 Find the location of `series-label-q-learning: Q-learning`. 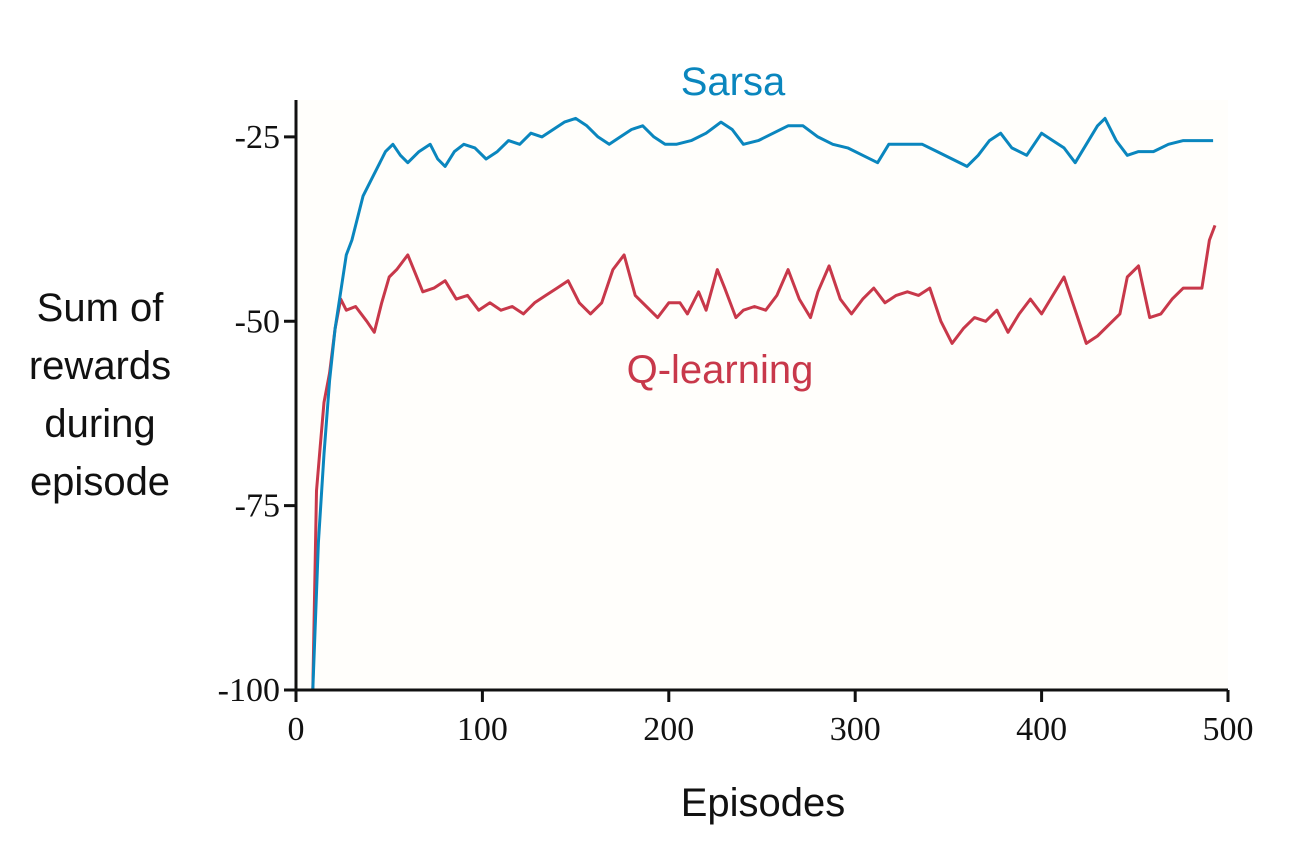

series-label-q-learning: Q-learning is located at coordinates (720, 370).